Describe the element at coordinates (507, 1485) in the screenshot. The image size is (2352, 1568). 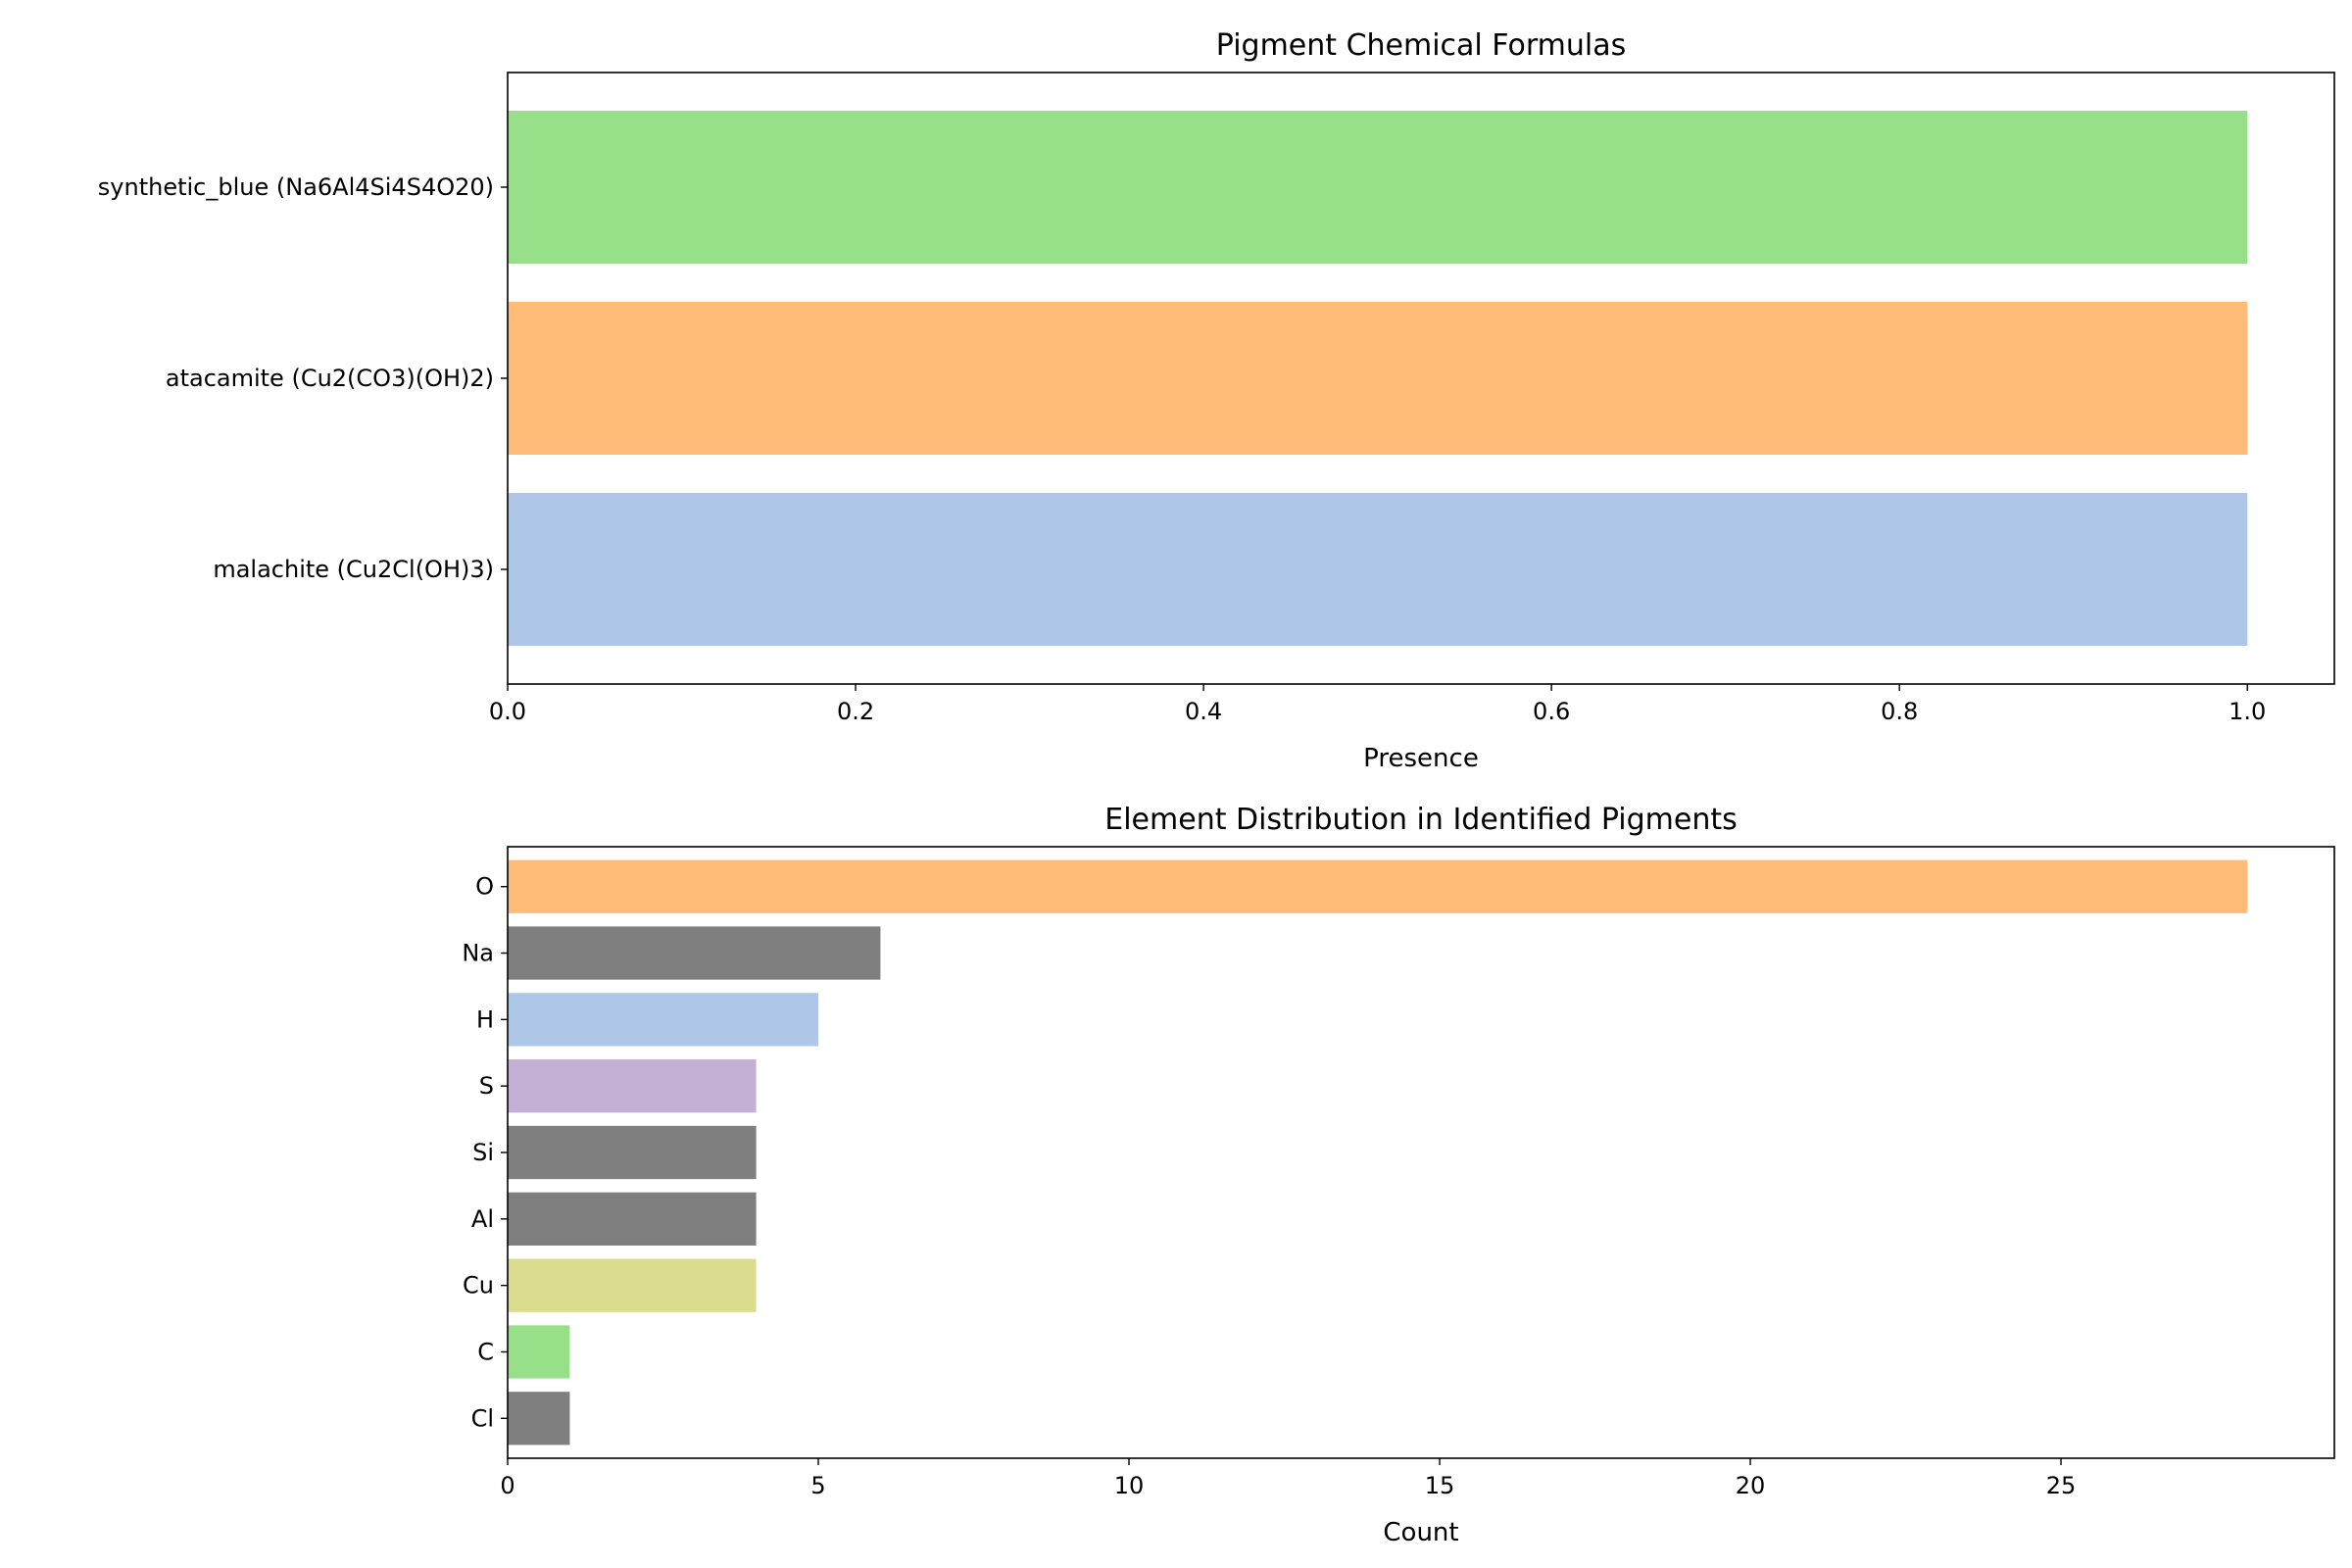
I see `x-tick-label: 0` at that location.